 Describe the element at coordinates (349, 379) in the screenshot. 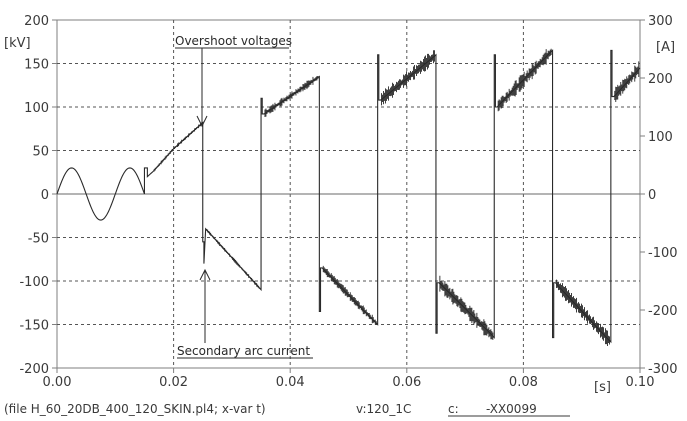

I see `x-axis-tick-labels: 0.00 0.02 0.04 0.06 0.08 0.10` at that location.